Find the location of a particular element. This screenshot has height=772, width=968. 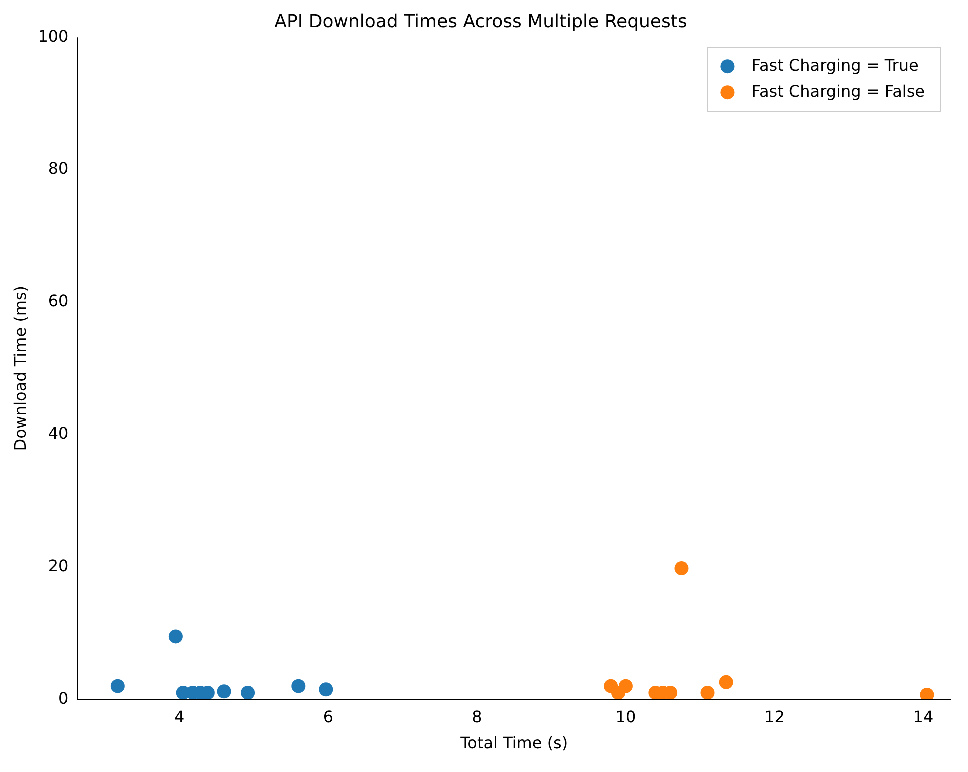

x-tick-label: 14 is located at coordinates (923, 716).